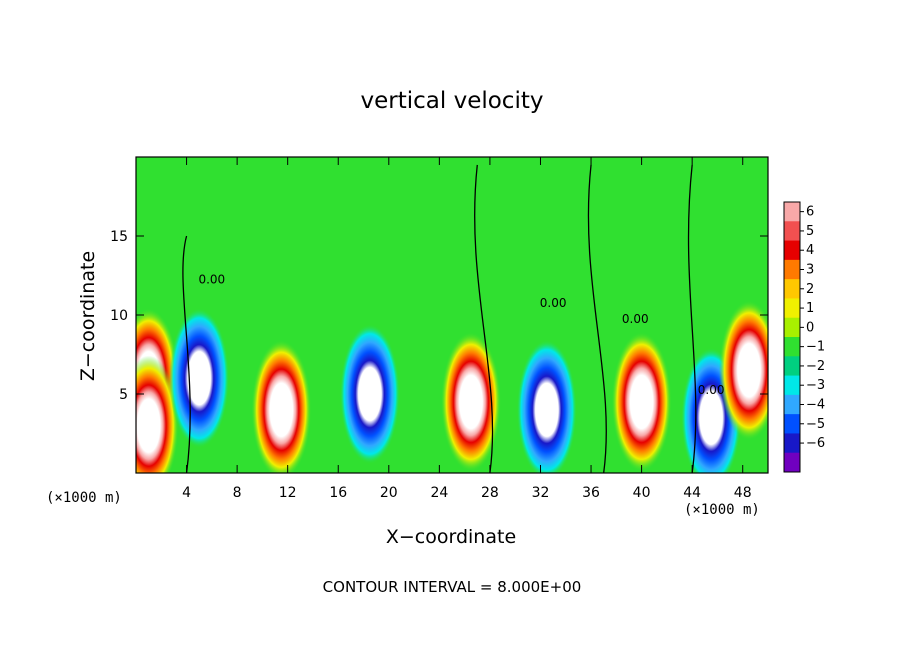 Image resolution: width=904 pixels, height=654 pixels. I want to click on x-tick-label-9: 40, so click(642, 493).